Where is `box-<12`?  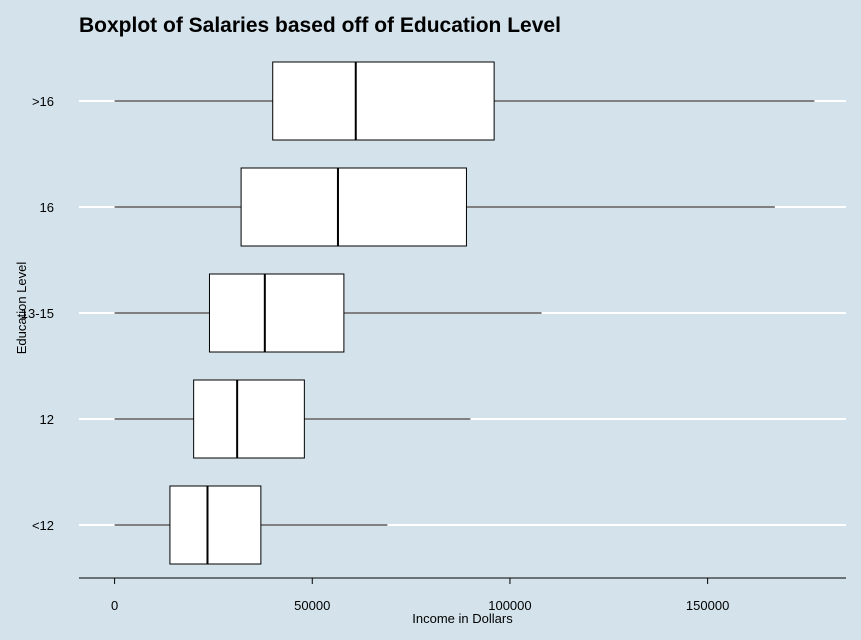
box-<12 is located at coordinates (251, 525).